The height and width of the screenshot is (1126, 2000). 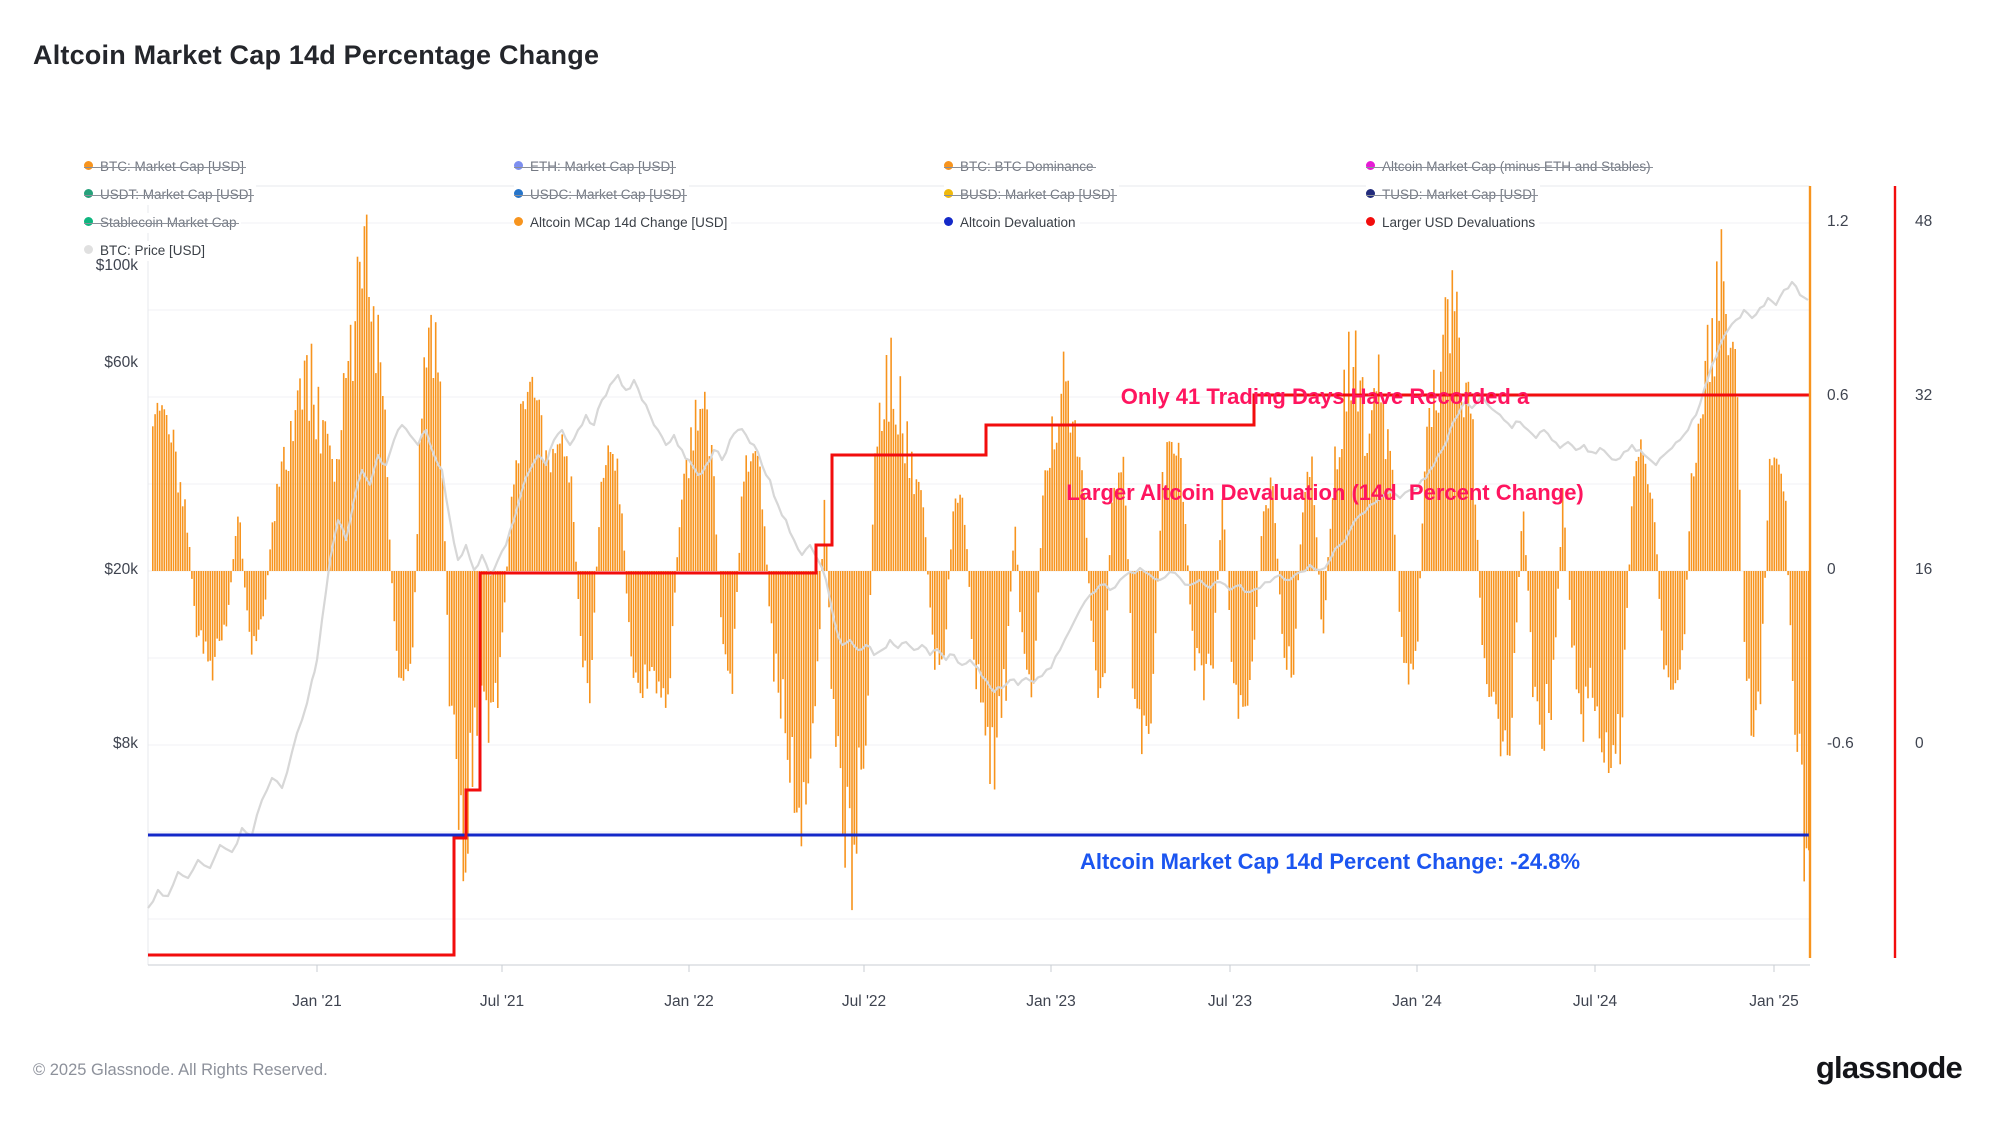 What do you see at coordinates (1831, 569) in the screenshot?
I see `right-inner-axis-label: 0` at bounding box center [1831, 569].